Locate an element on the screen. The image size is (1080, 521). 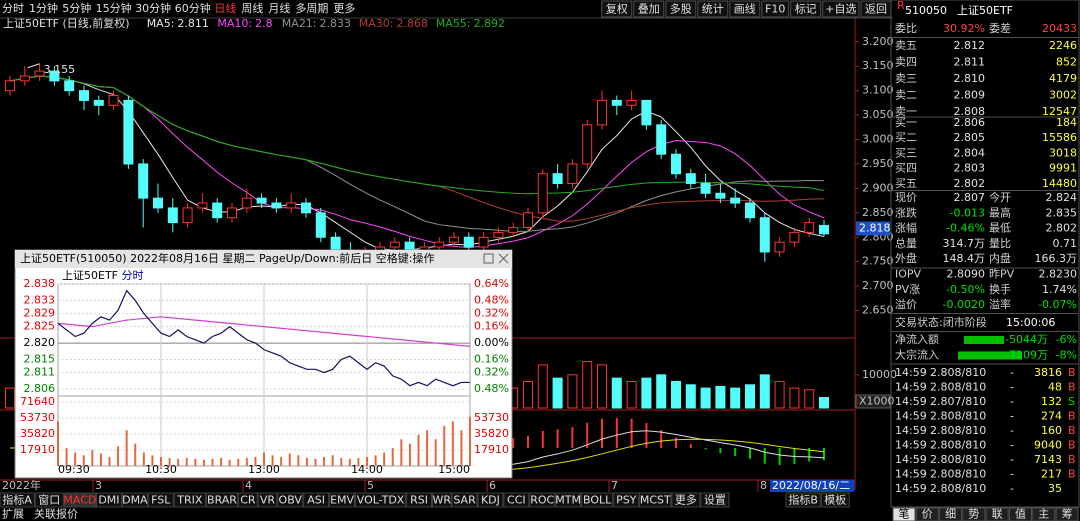
indicator-tab-label: BOLL is located at coordinates (597, 500).